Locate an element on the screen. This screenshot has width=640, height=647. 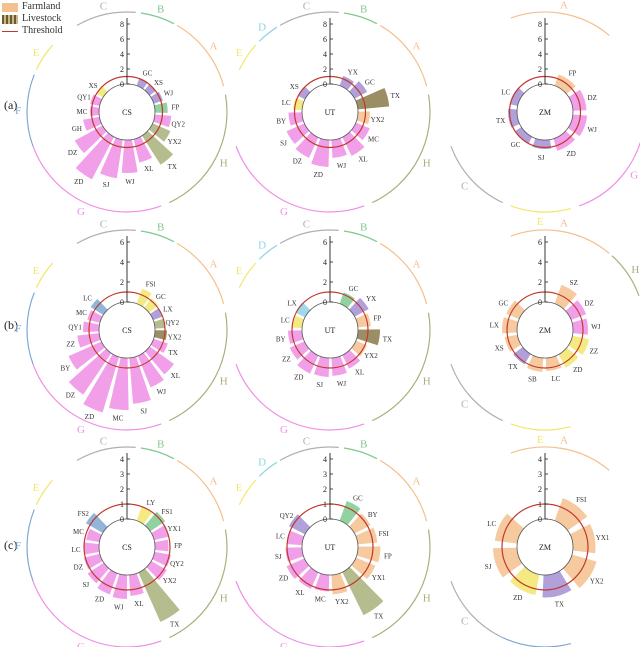
bar-YX is located at coordinates (359, 307).